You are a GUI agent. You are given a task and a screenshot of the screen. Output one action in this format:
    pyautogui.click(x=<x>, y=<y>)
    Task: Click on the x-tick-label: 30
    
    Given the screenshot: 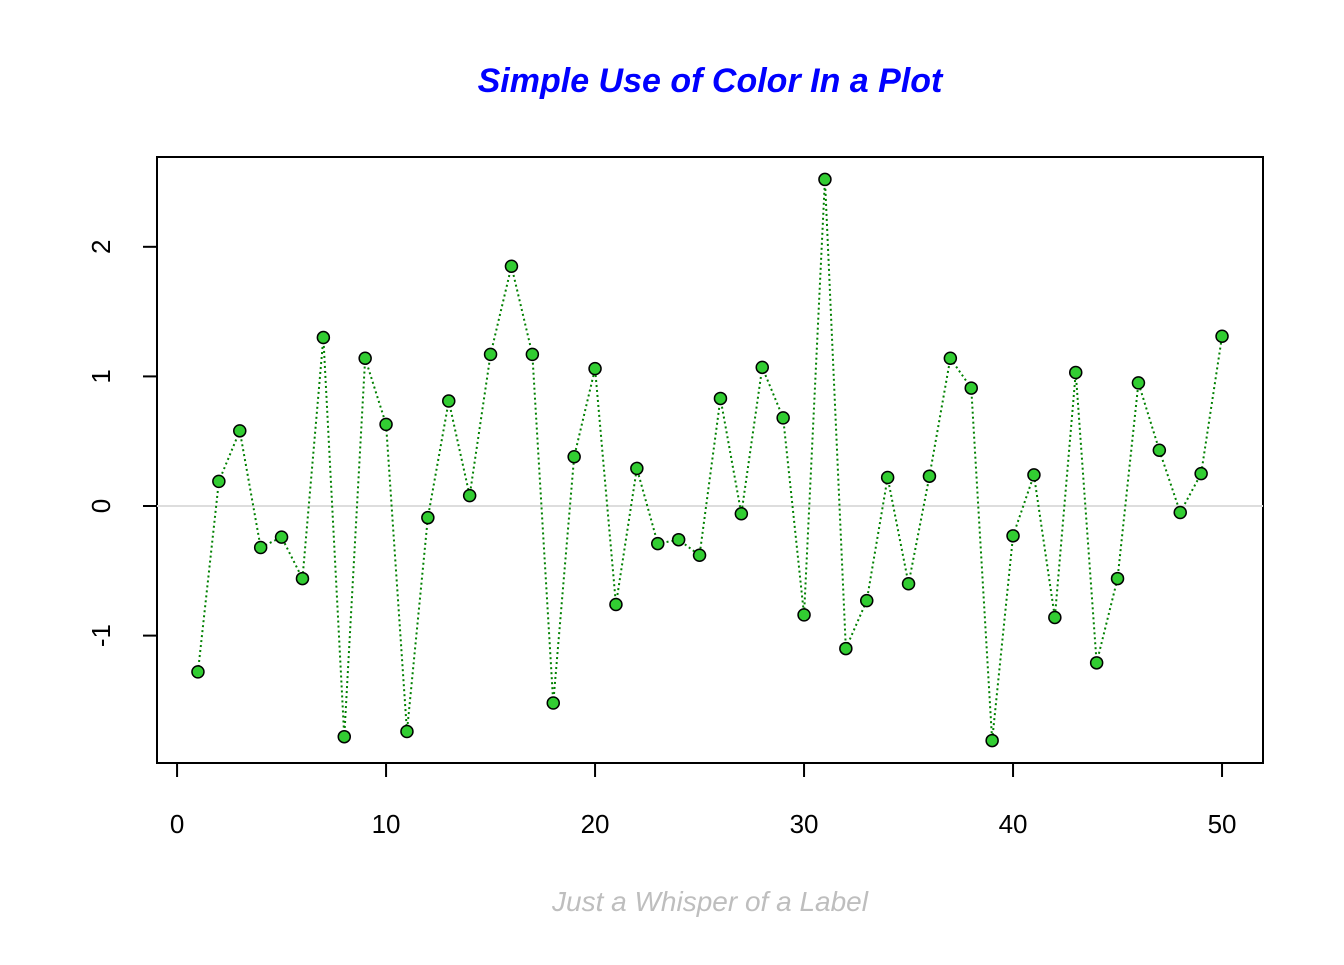 What is the action you would take?
    pyautogui.click(x=804, y=824)
    